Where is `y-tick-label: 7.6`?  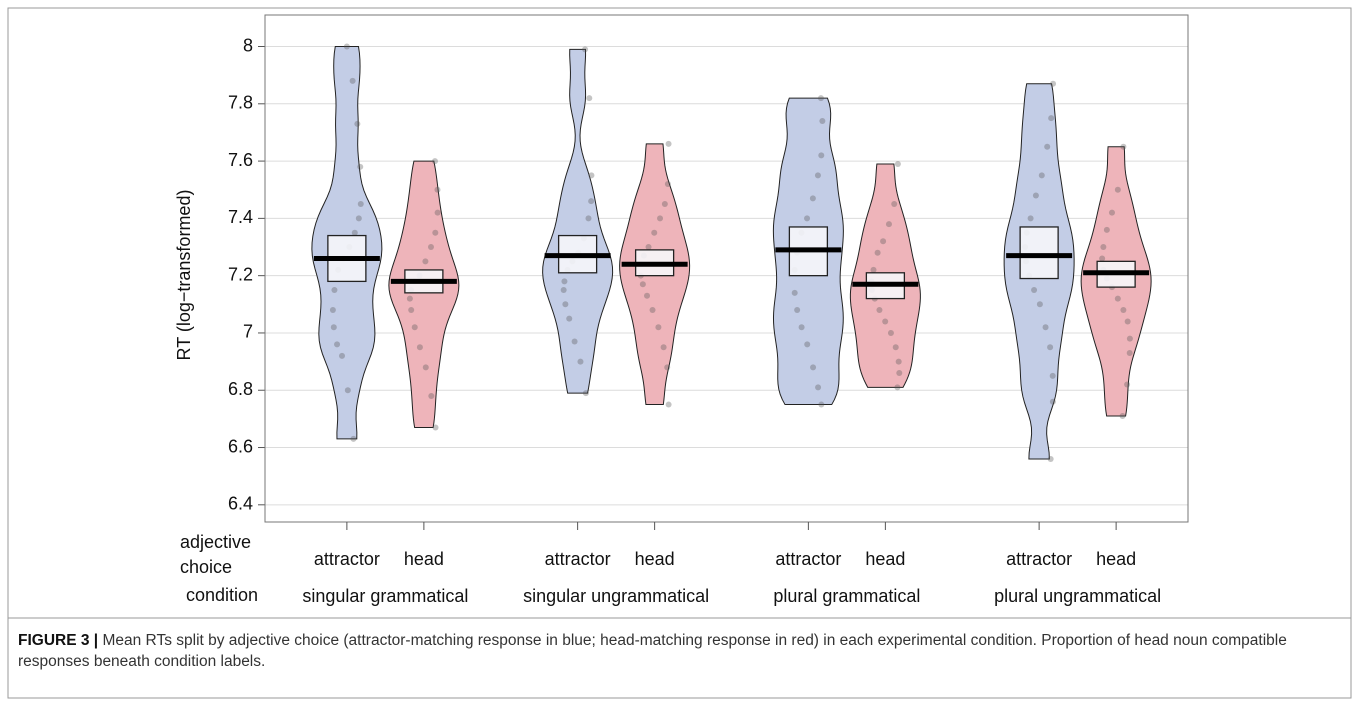 y-tick-label: 7.6 is located at coordinates (240, 160).